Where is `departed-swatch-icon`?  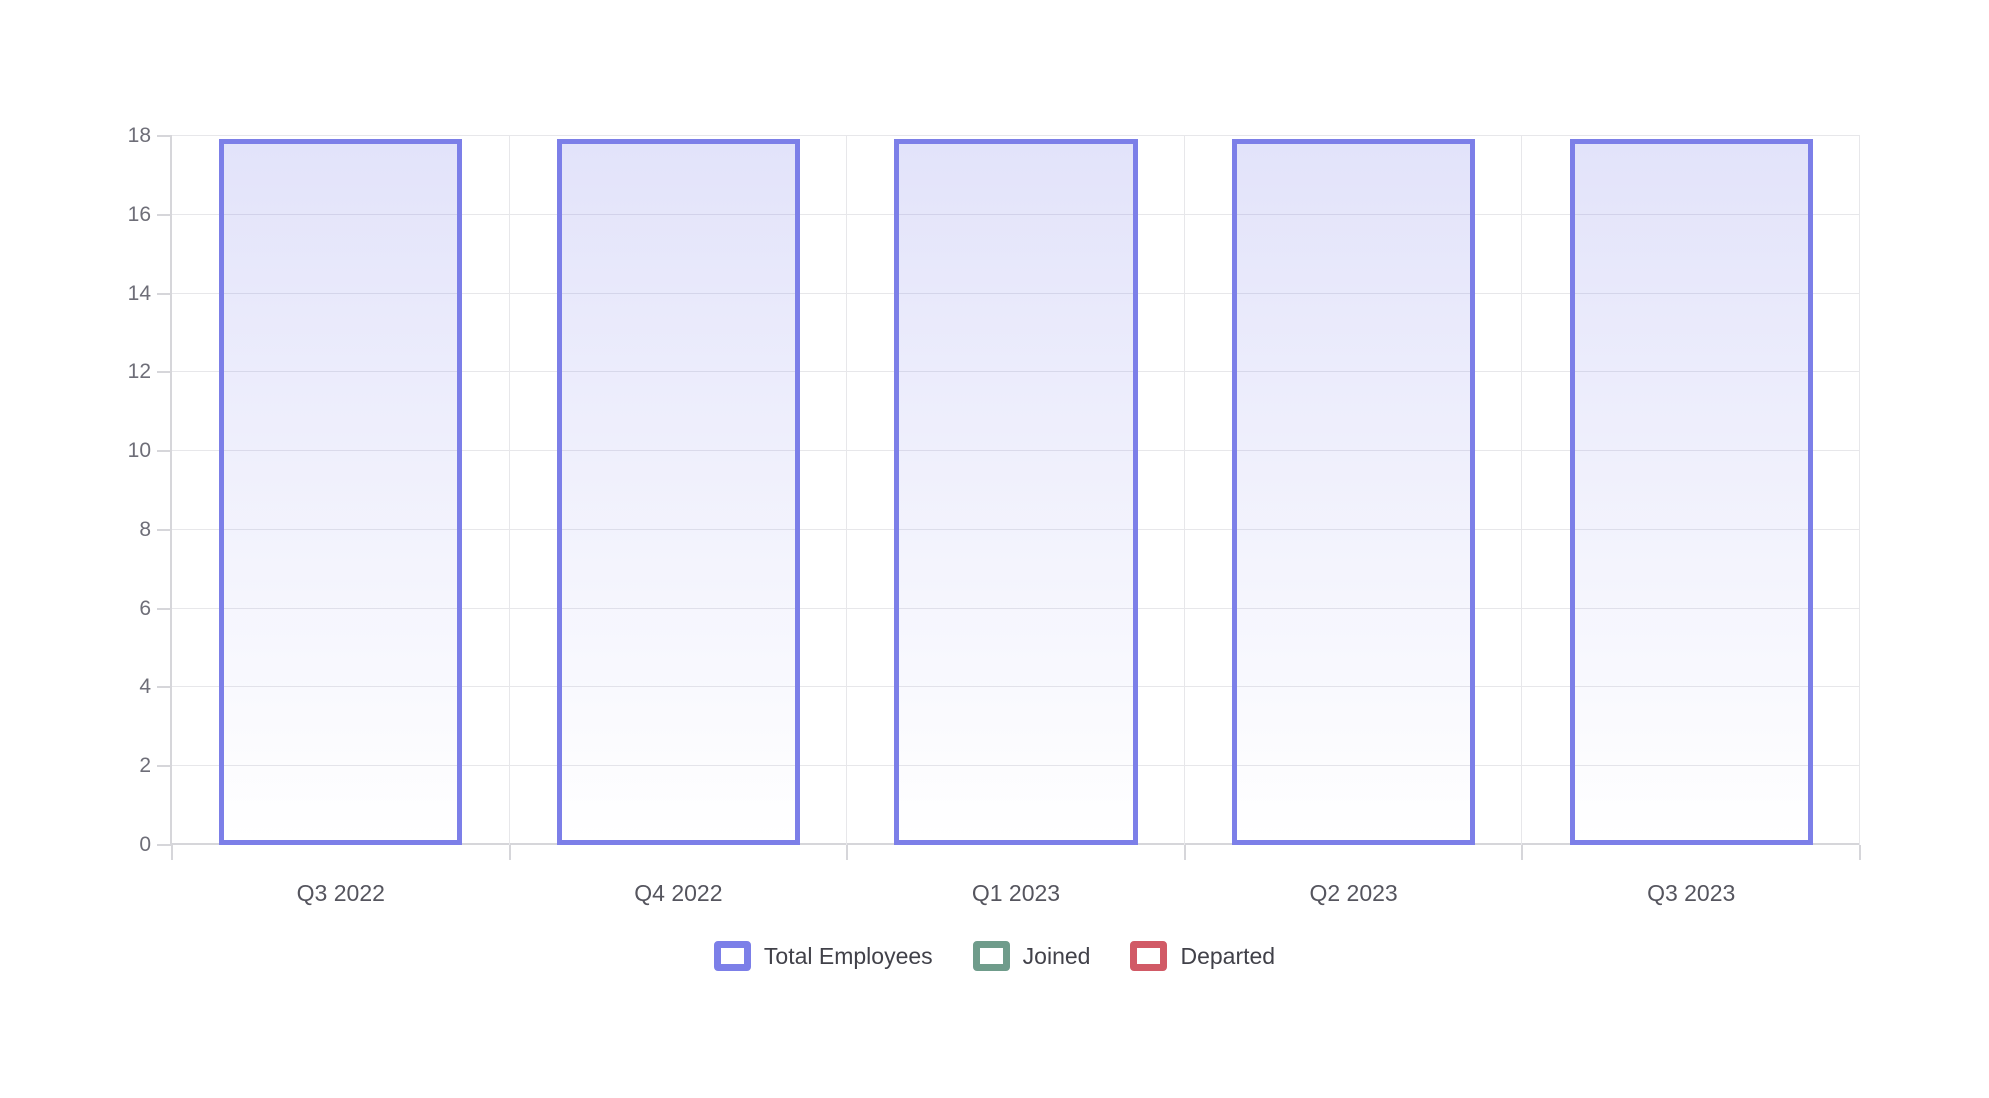 departed-swatch-icon is located at coordinates (1149, 956).